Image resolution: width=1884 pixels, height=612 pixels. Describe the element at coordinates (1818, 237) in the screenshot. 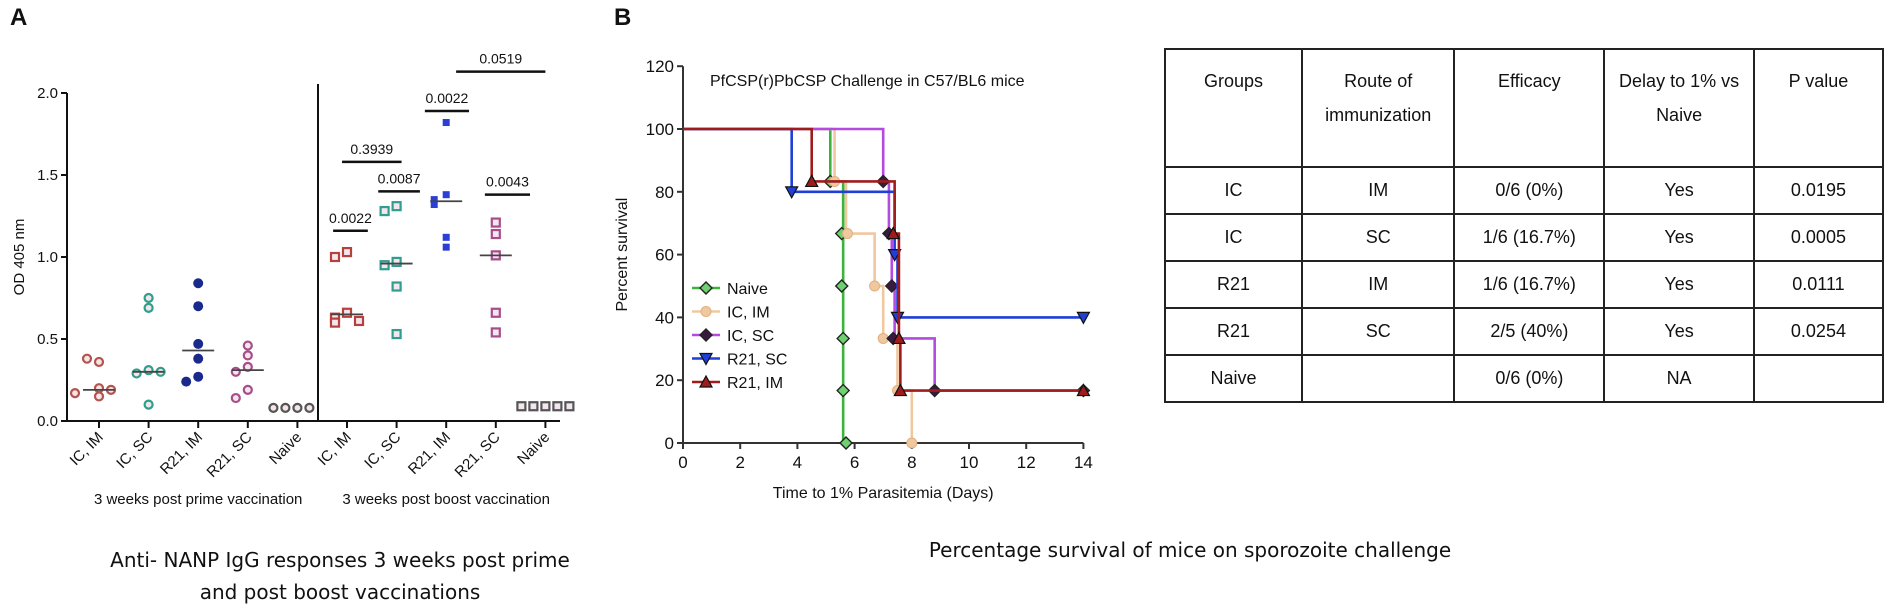

I see `table-cell: 0.0005` at that location.